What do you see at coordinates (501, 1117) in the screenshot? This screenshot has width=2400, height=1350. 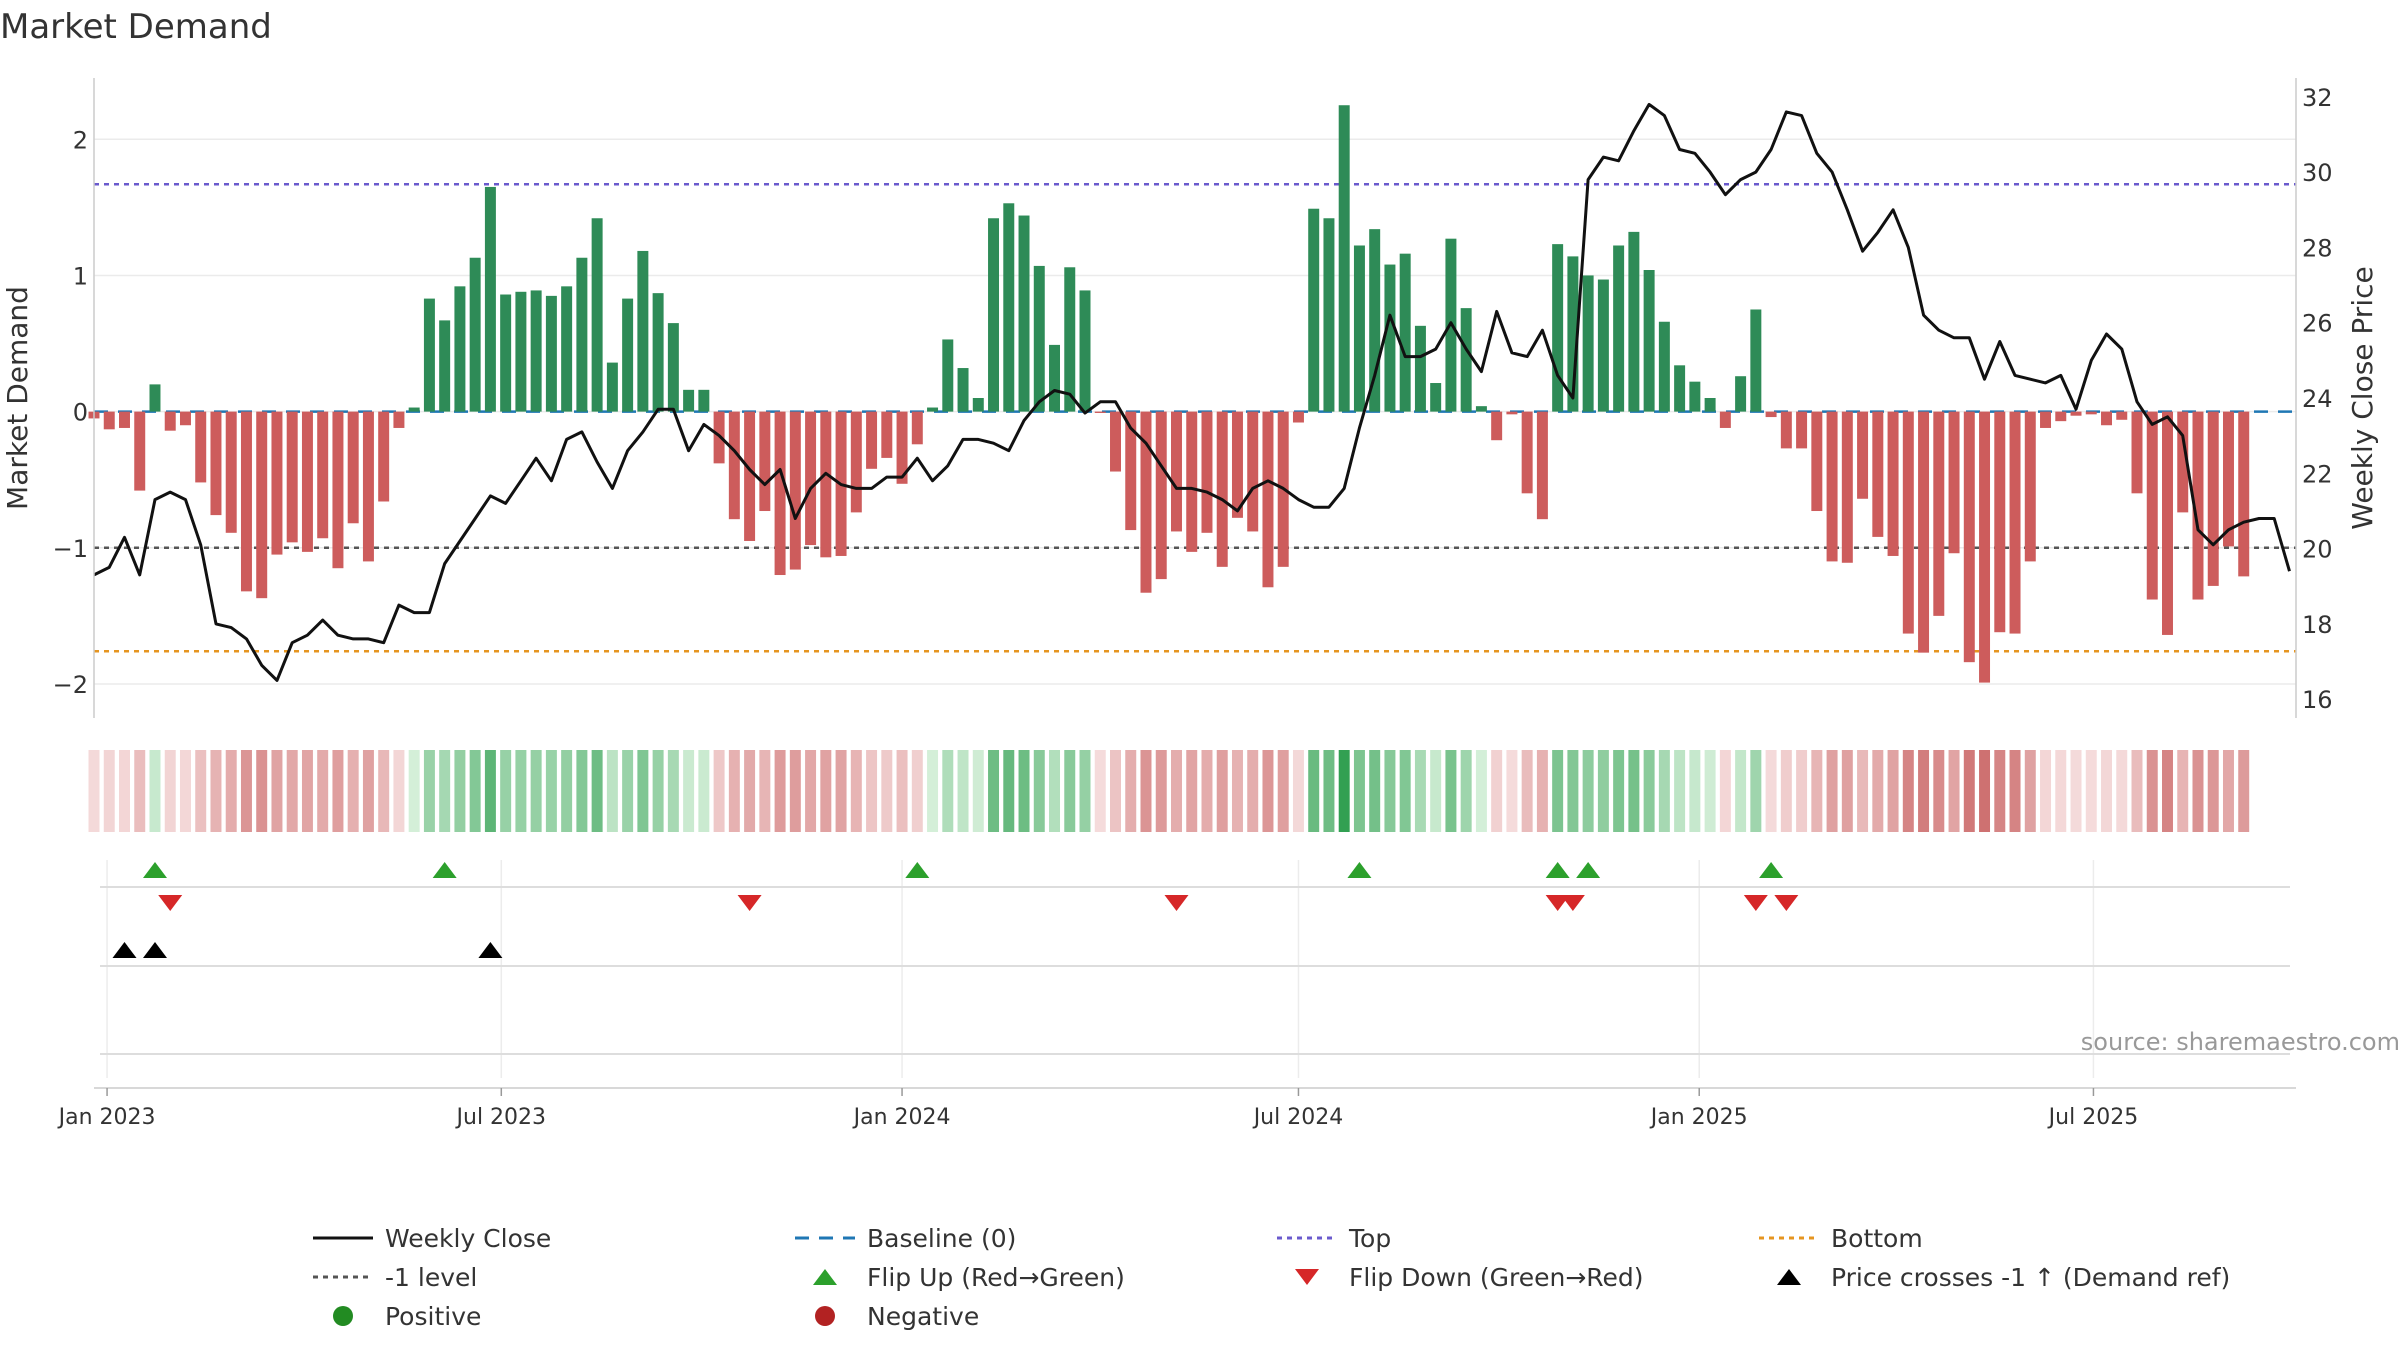 I see `x-tick-label: Jul 2023` at bounding box center [501, 1117].